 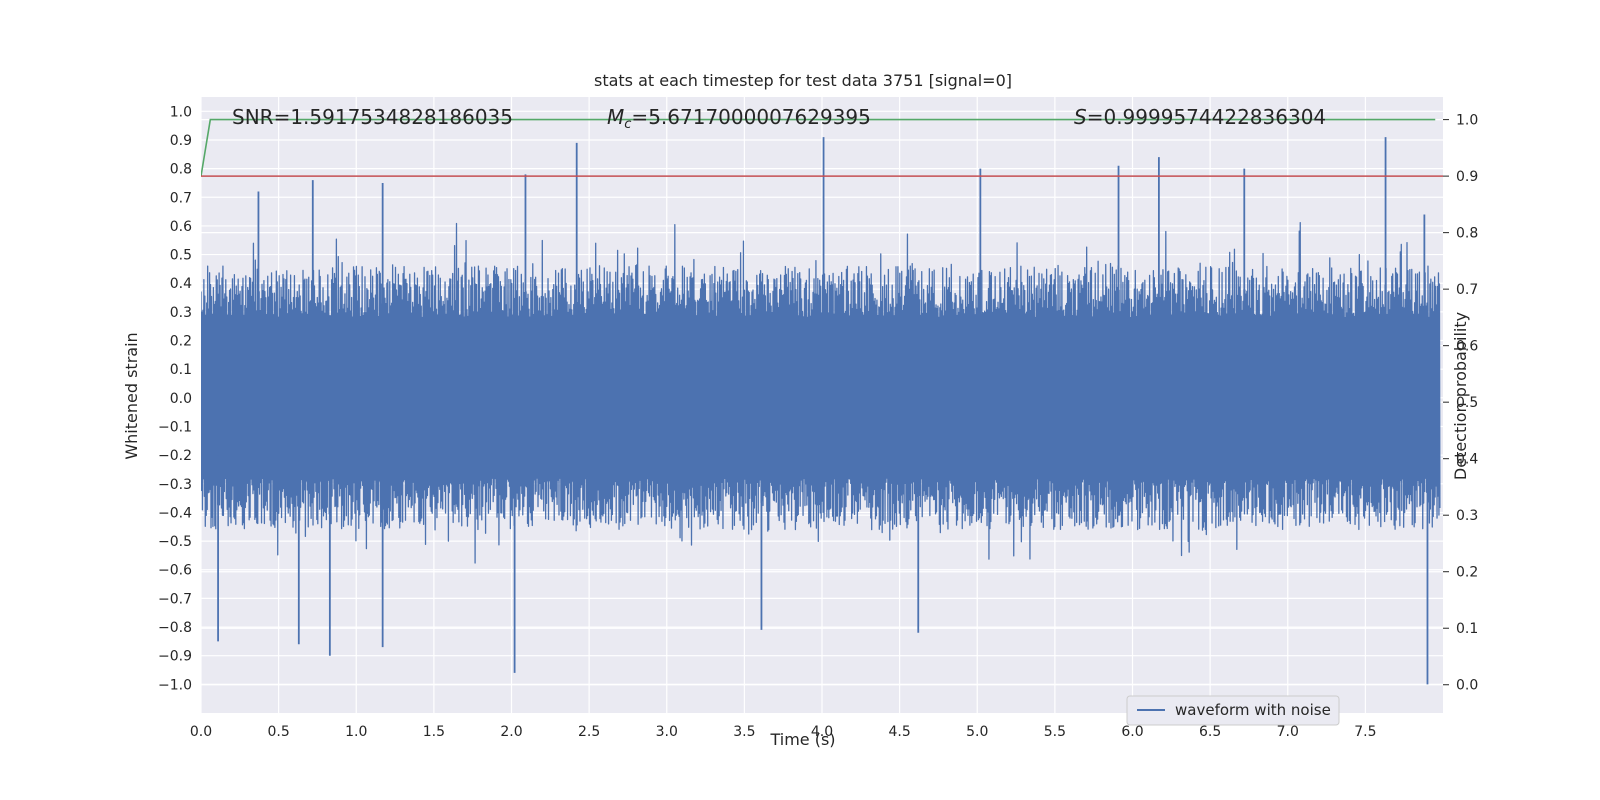 I want to click on snr-label: SNR, so click(x=253, y=117).